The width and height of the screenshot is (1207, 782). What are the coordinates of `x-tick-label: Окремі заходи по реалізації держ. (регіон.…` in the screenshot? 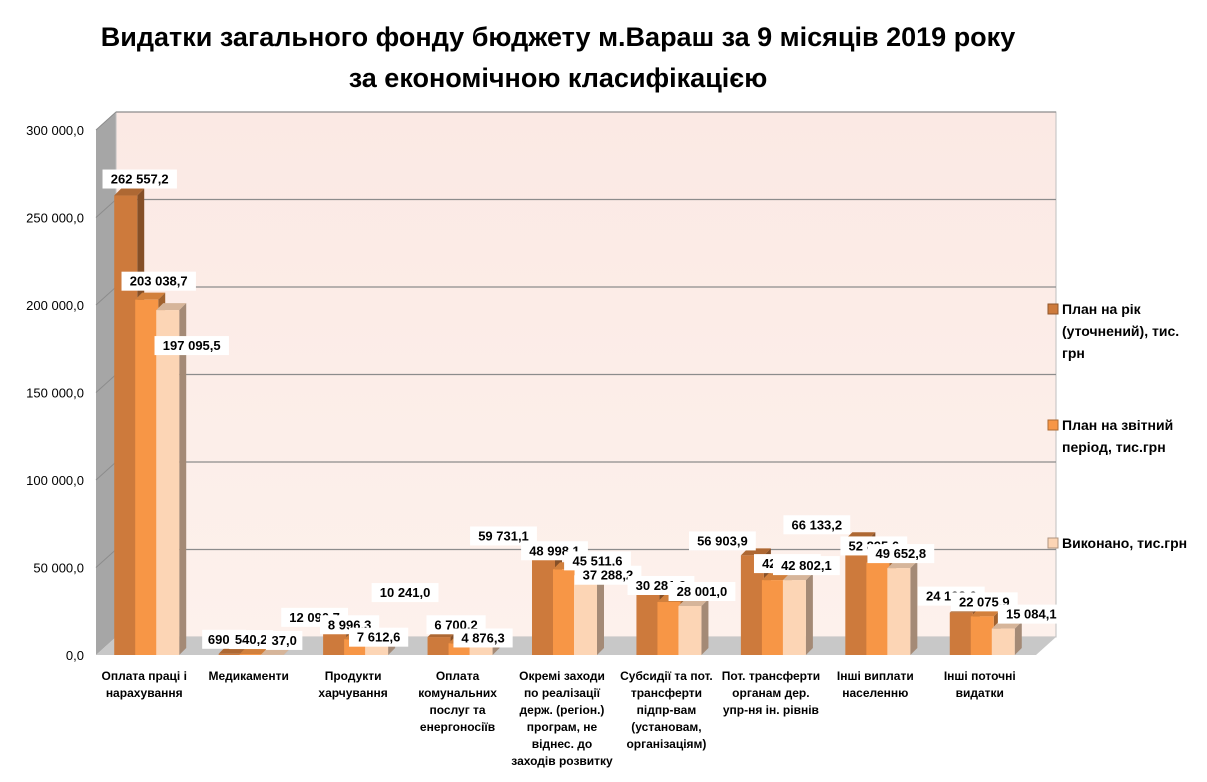 It's located at (562, 718).